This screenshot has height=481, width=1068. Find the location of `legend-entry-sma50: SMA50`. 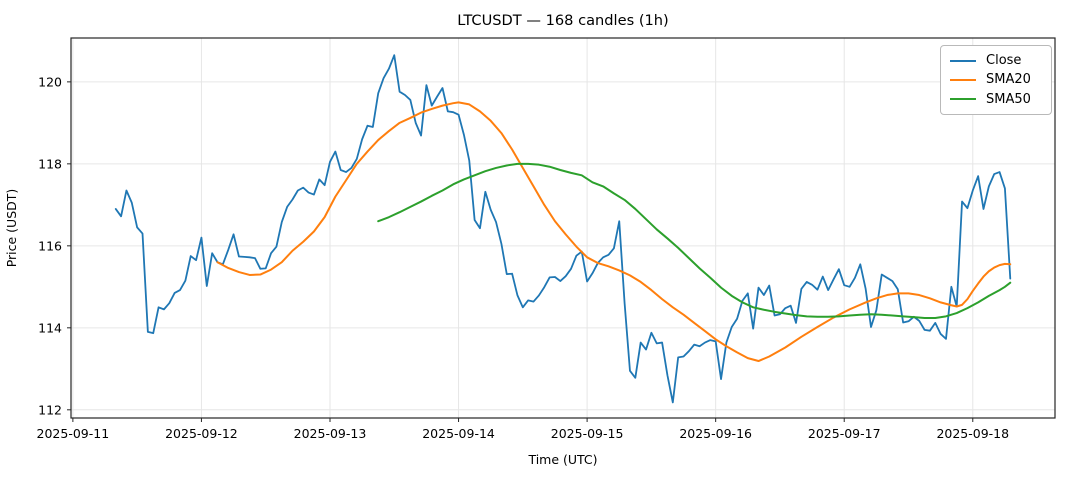

legend-entry-sma50: SMA50 is located at coordinates (996, 99).